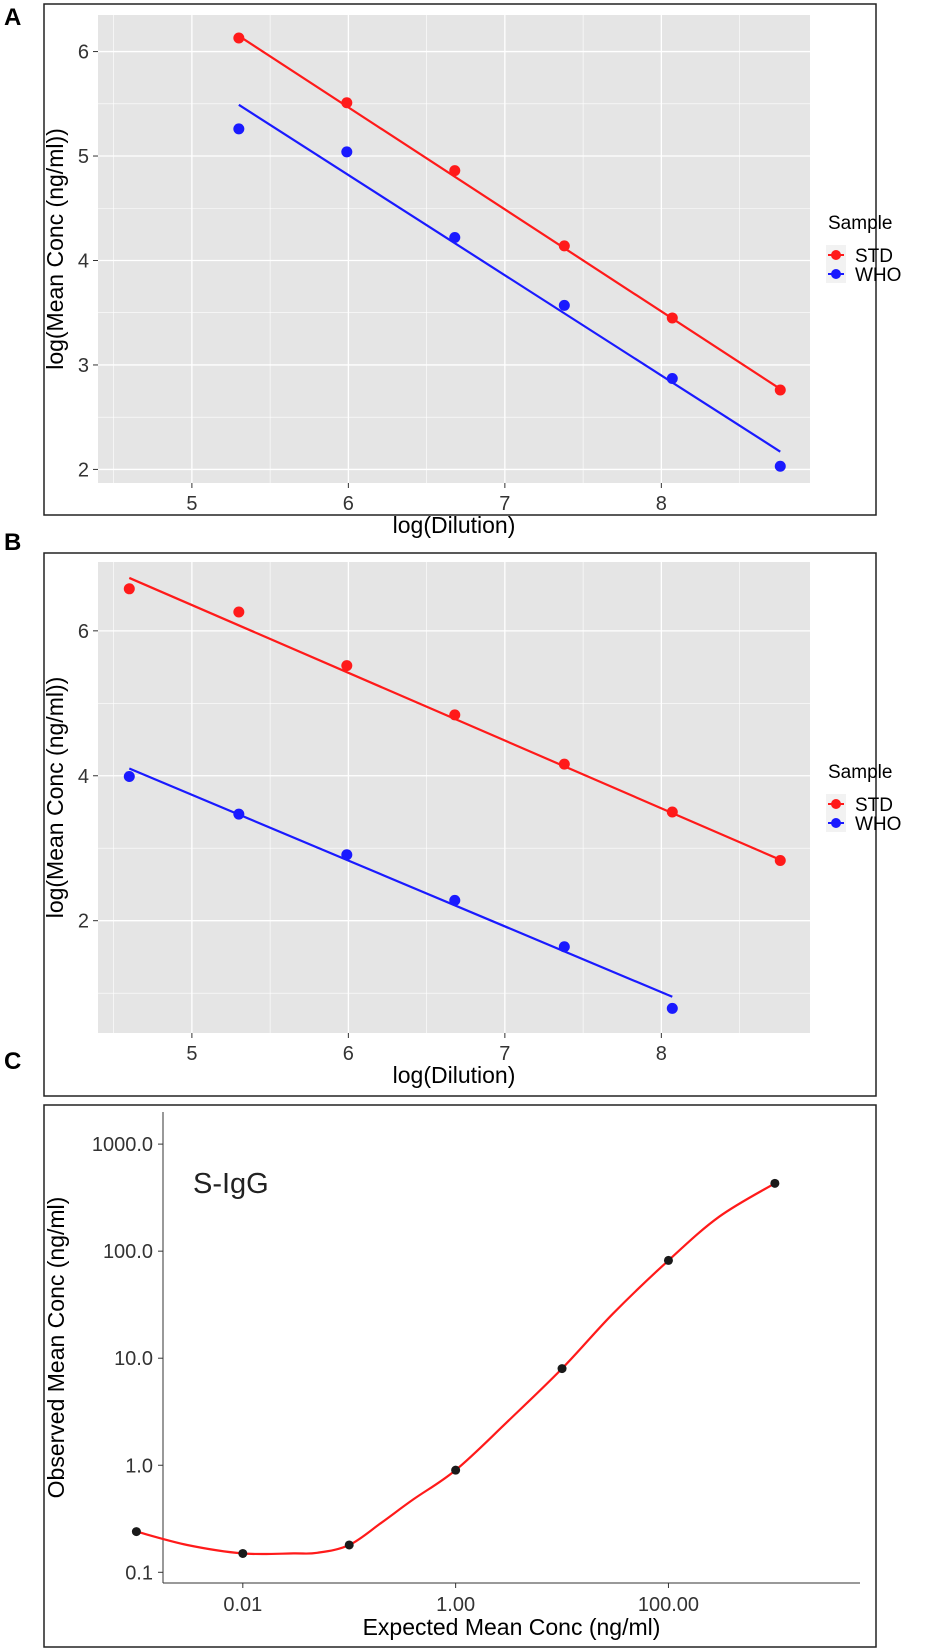 The image size is (925, 1651). I want to click on panel-c-y-tick-label: 100.0, so click(128, 1252).